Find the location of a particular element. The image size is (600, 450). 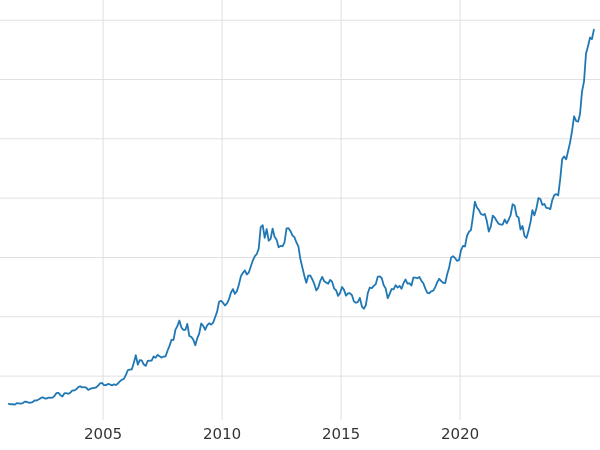

x-tick-label: 2005 is located at coordinates (103, 434).